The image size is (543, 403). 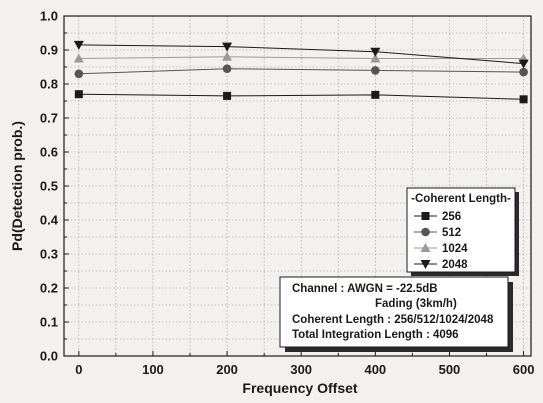 What do you see at coordinates (49, 152) in the screenshot?
I see `y-tick-label: 0.6` at bounding box center [49, 152].